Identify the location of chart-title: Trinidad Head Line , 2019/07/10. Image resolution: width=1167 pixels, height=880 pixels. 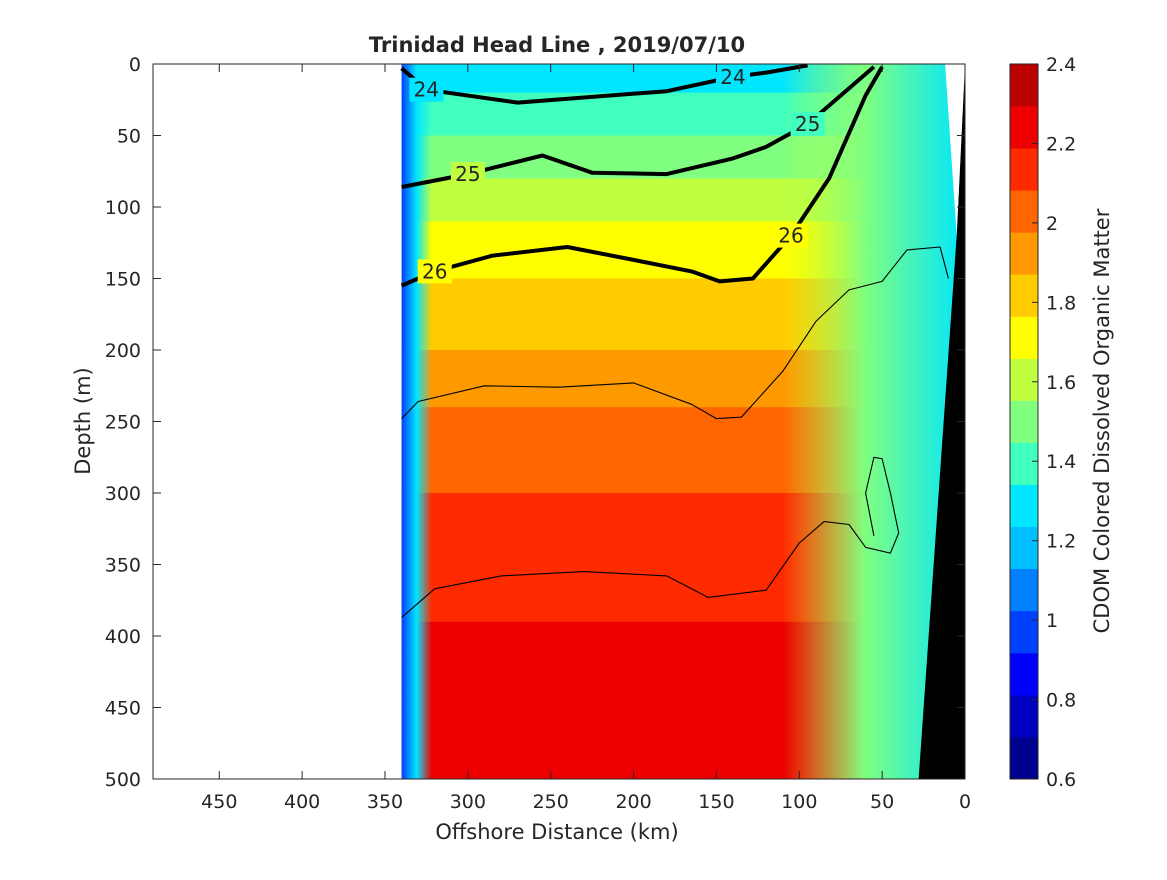
(557, 45).